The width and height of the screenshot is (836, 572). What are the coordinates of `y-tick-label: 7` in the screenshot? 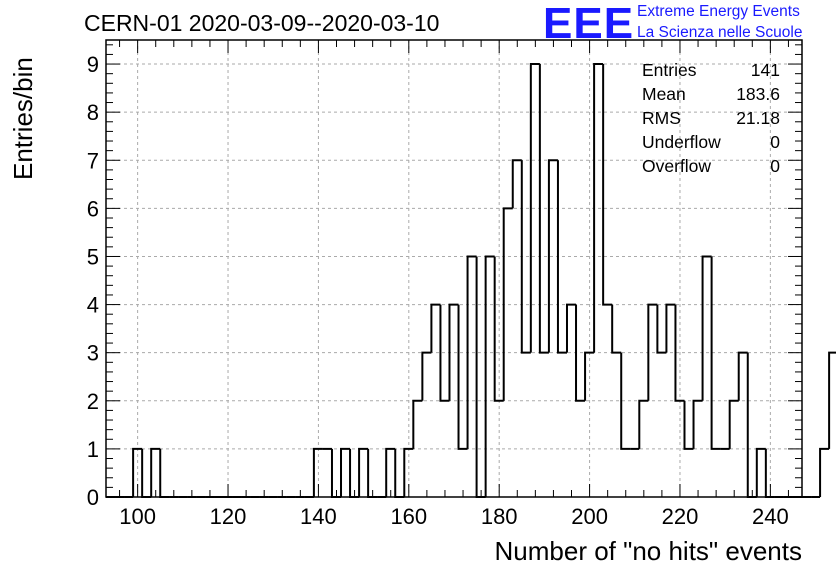 It's located at (93, 160).